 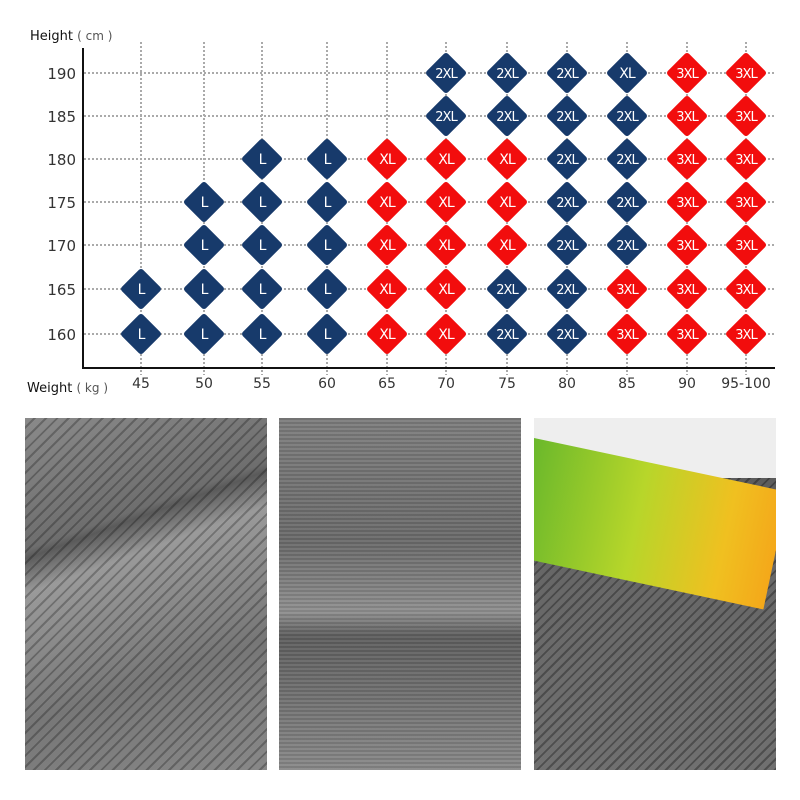 What do you see at coordinates (61, 160) in the screenshot?
I see `y-tick-label: 180` at bounding box center [61, 160].